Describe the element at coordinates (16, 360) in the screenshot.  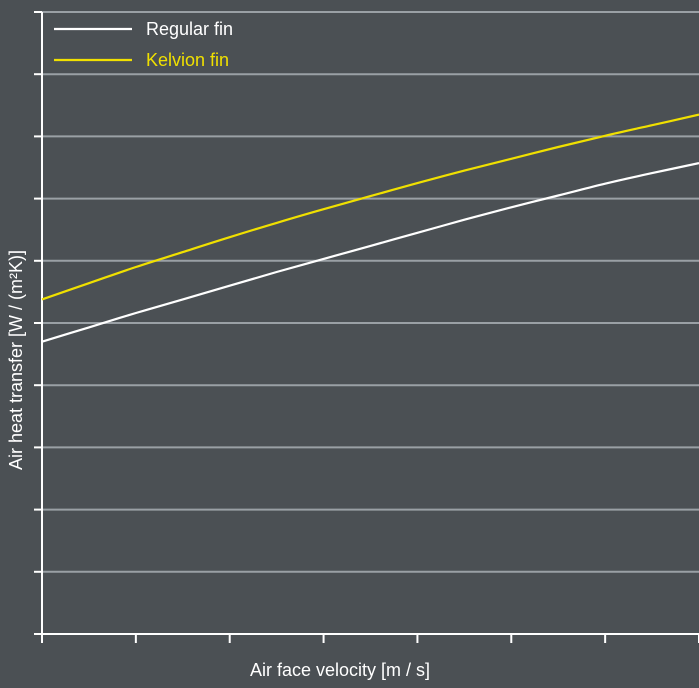
I see `y-axis-label: Air heat transfer [W / (m²K)]` at that location.